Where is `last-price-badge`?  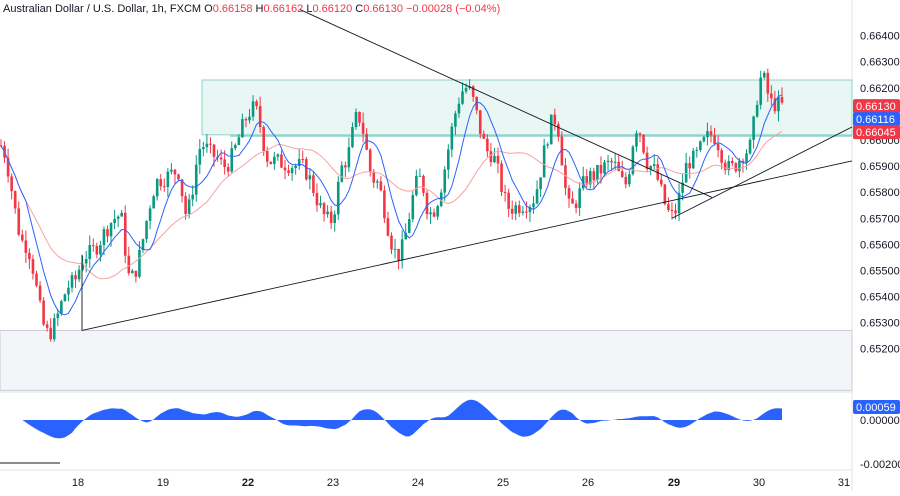
last-price-badge is located at coordinates (876, 106).